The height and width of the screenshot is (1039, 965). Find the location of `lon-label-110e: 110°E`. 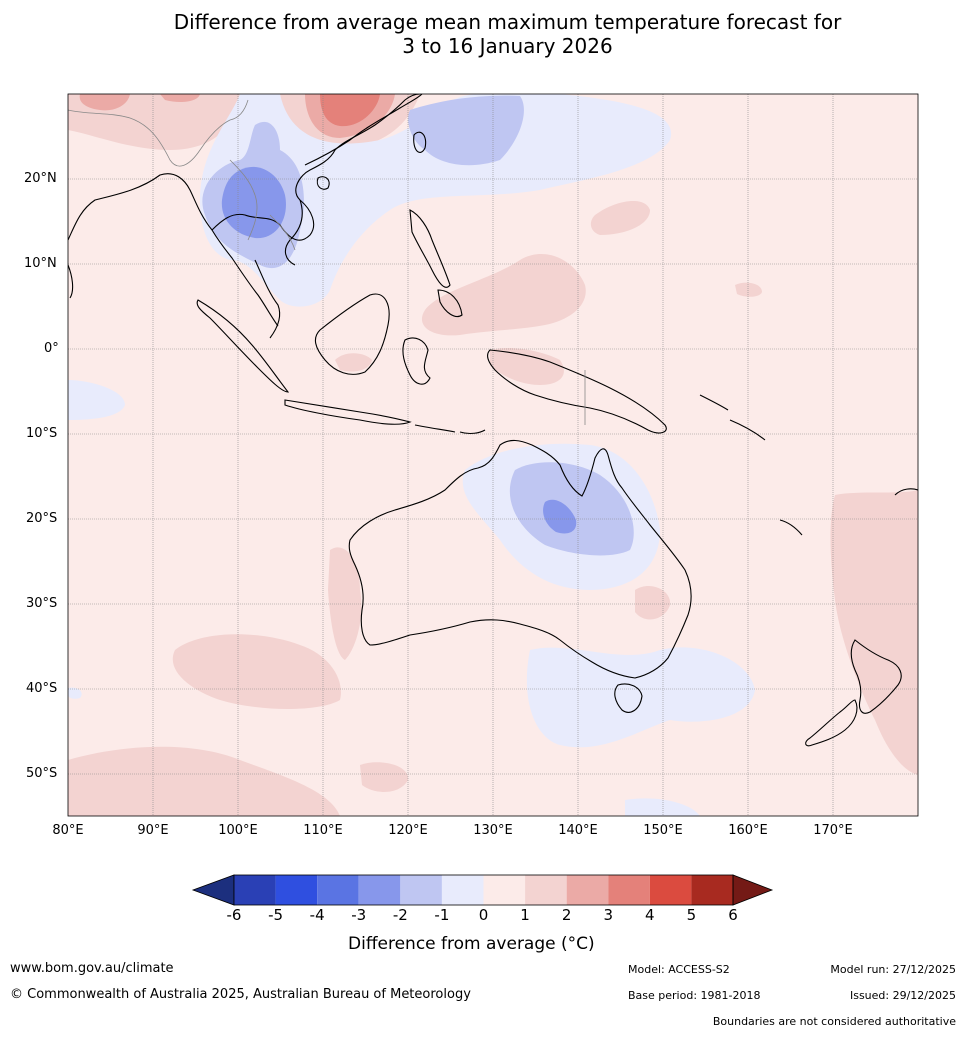

lon-label-110e: 110°E is located at coordinates (323, 830).